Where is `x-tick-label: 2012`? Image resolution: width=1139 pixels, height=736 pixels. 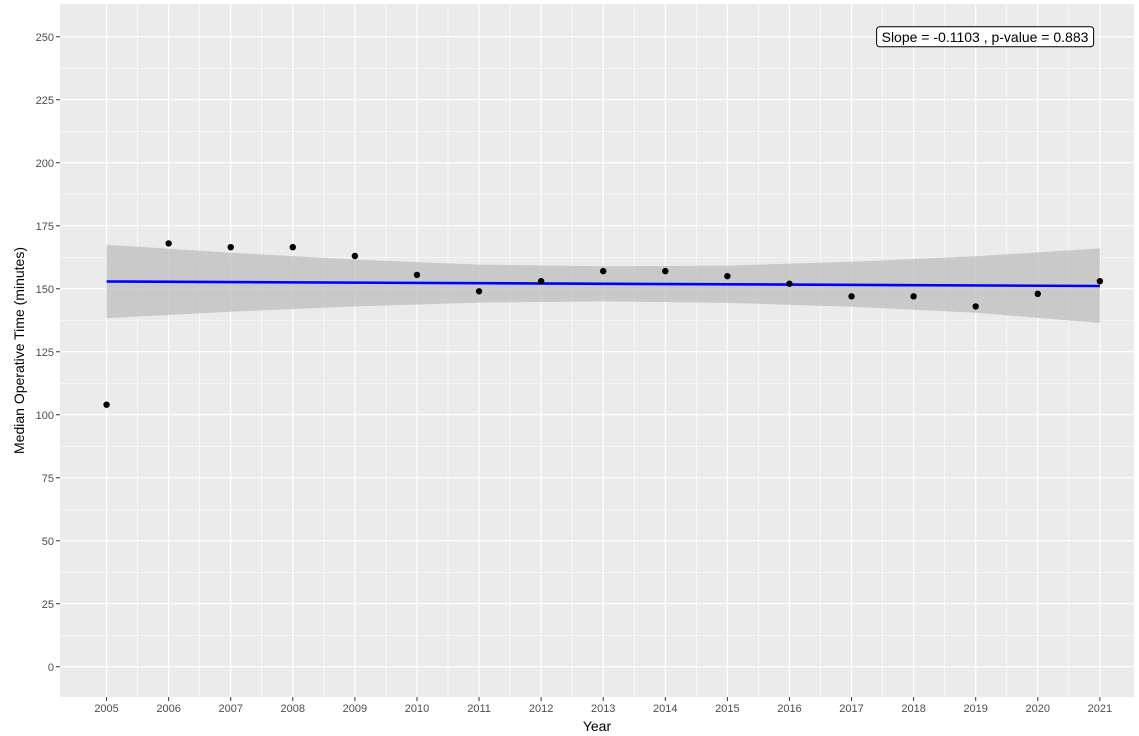
x-tick-label: 2012 is located at coordinates (541, 709).